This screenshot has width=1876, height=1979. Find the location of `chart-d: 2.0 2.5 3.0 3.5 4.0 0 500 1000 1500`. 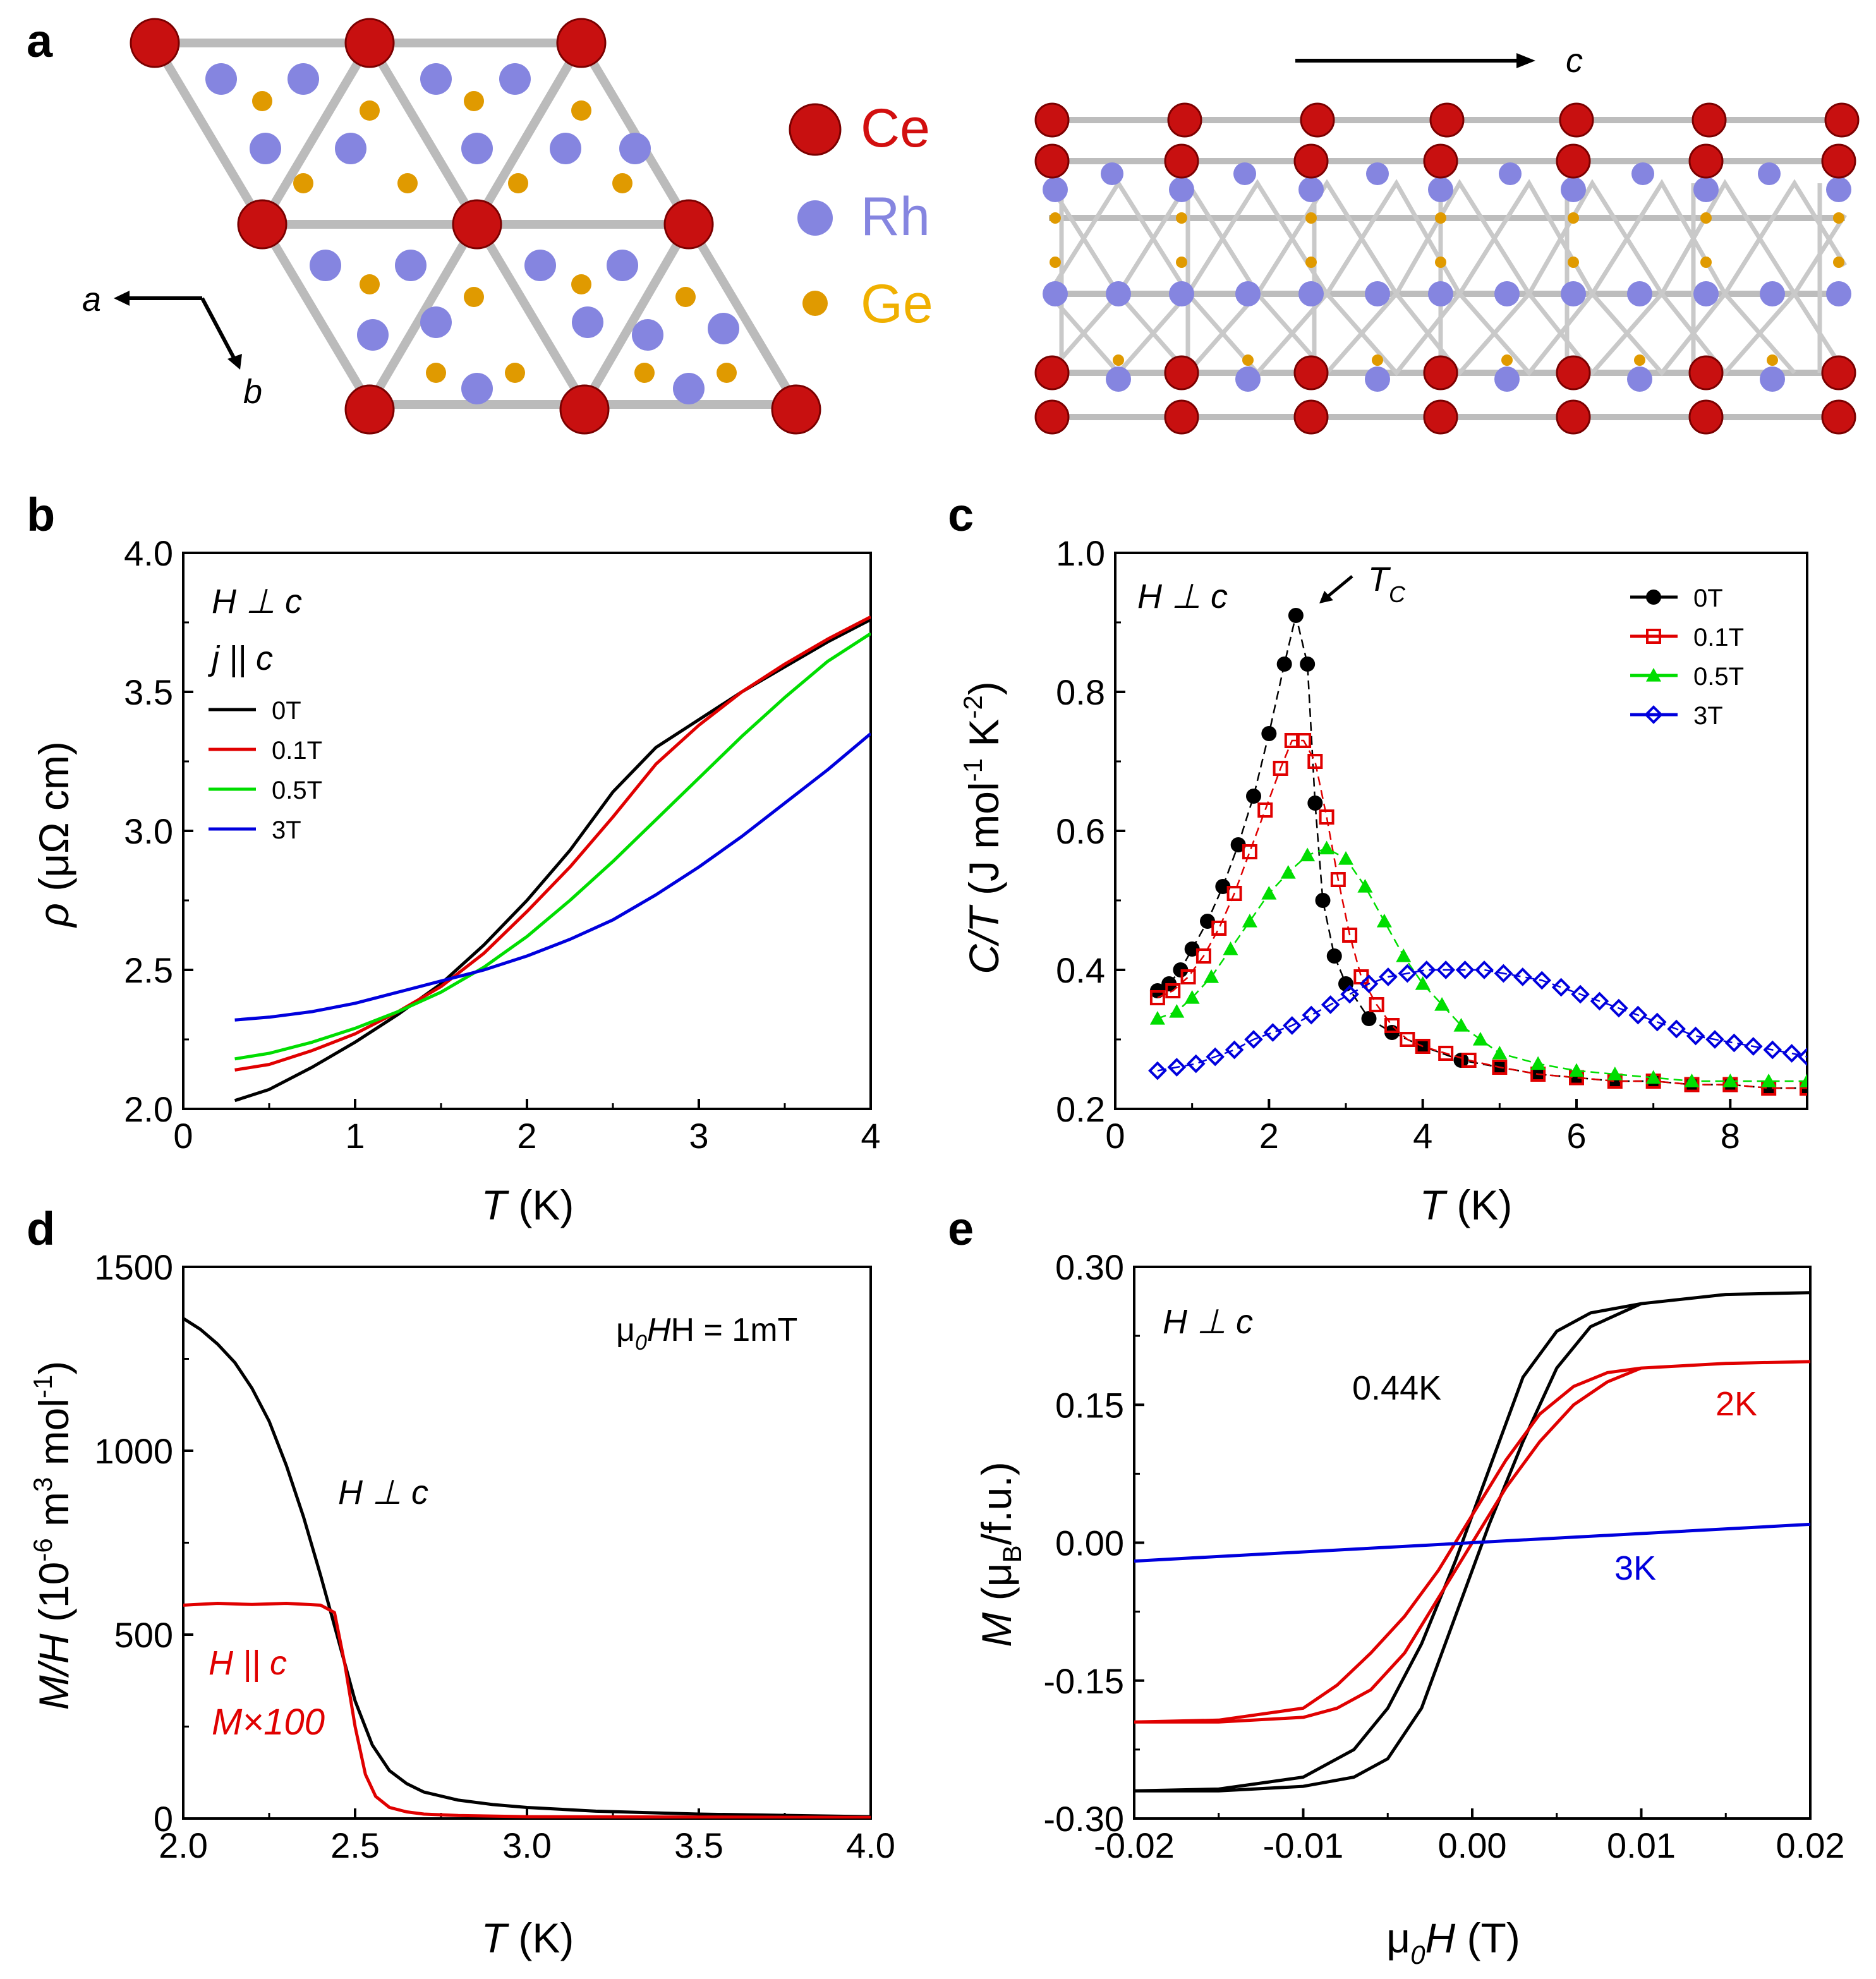

chart-d: 2.0 2.5 3.0 3.5 4.0 0 500 1000 1500 is located at coordinates (494, 1556).